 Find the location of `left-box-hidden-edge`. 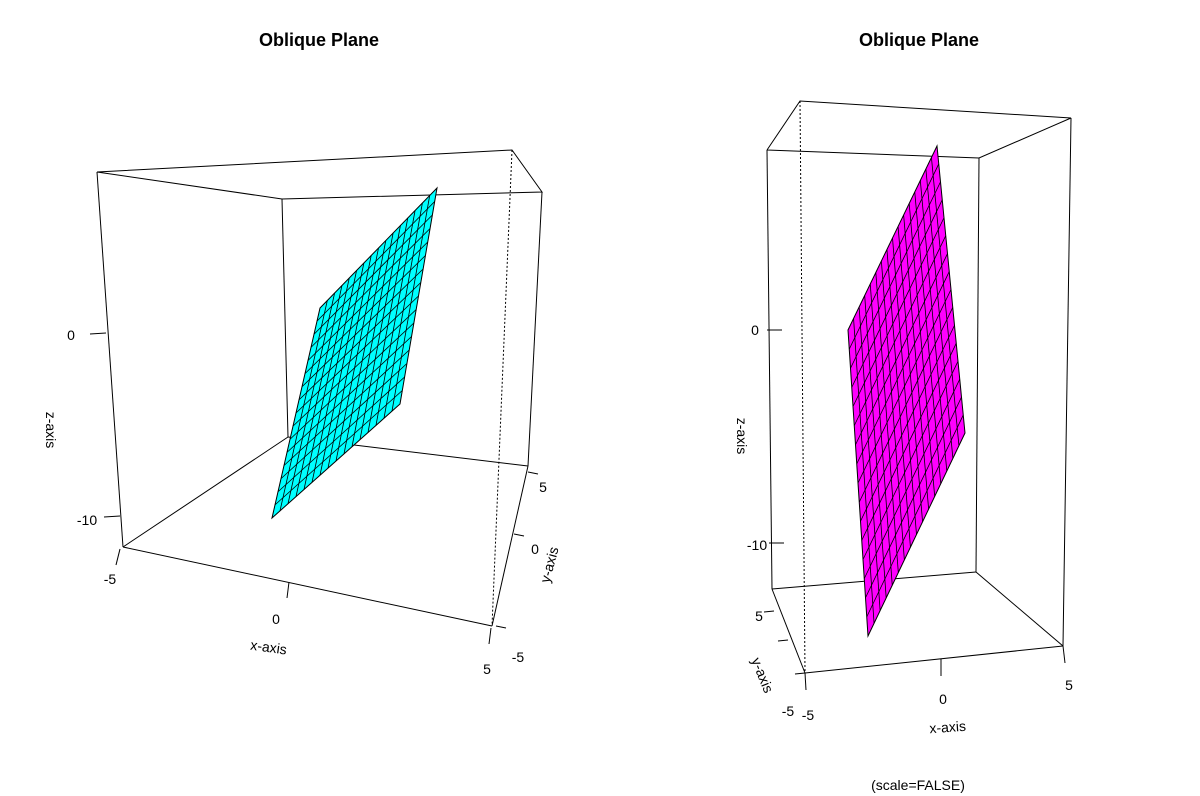

left-box-hidden-edge is located at coordinates (502, 388).